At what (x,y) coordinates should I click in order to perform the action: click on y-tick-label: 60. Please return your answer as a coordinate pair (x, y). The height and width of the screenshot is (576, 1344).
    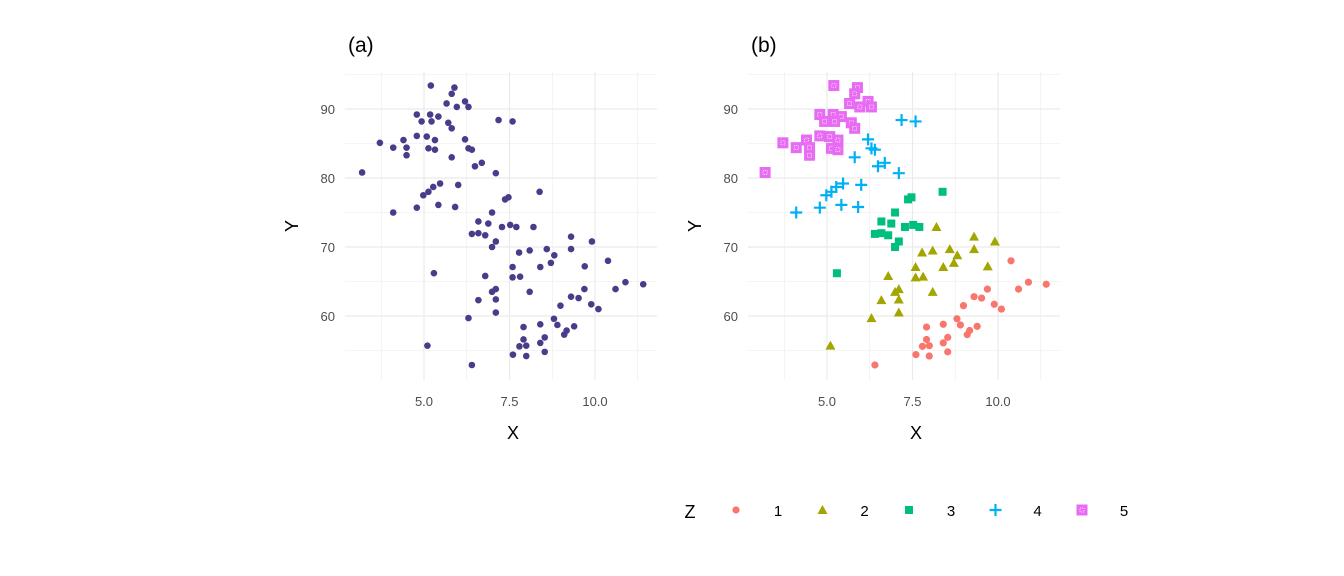
    Looking at the image, I should click on (328, 316).